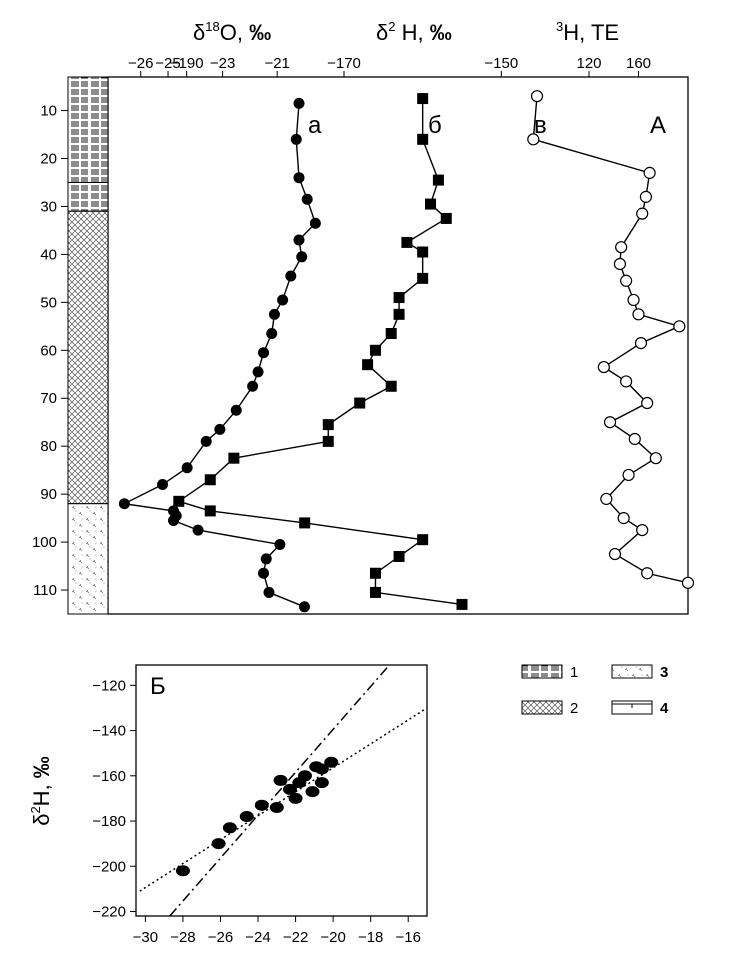  I want to click on panel-b-frame, so click(281, 790).